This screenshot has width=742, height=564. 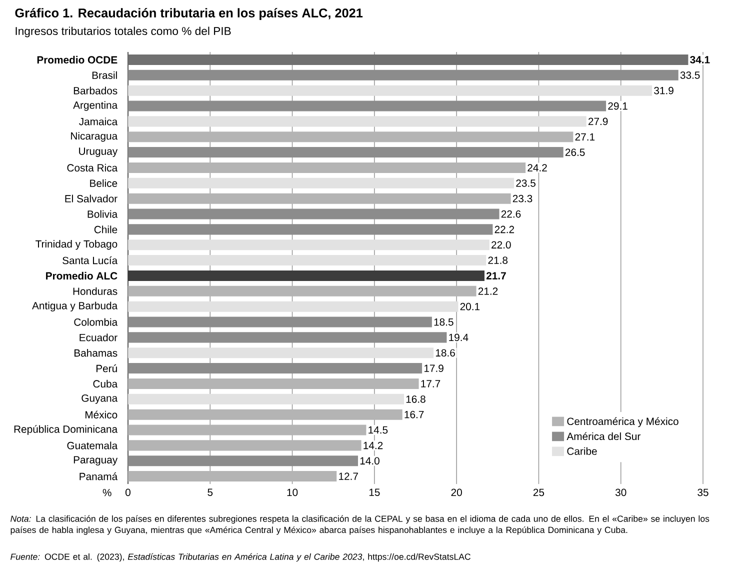 What do you see at coordinates (100, 399) in the screenshot?
I see `y-tick-label: Guyana` at bounding box center [100, 399].